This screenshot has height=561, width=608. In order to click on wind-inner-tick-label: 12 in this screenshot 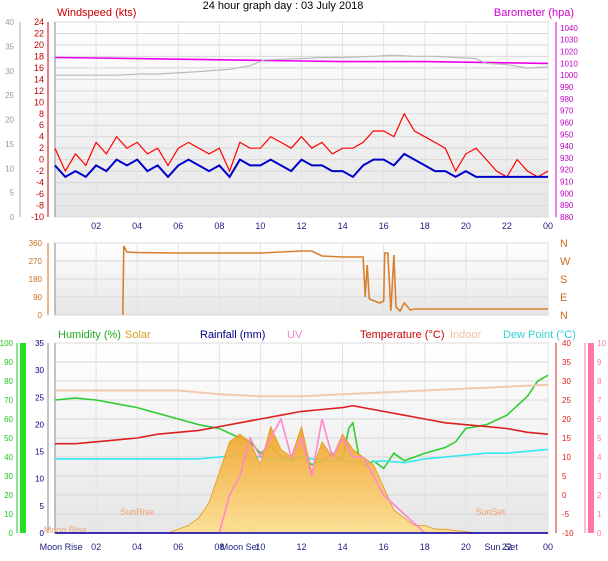, I will do `click(39, 91)`.